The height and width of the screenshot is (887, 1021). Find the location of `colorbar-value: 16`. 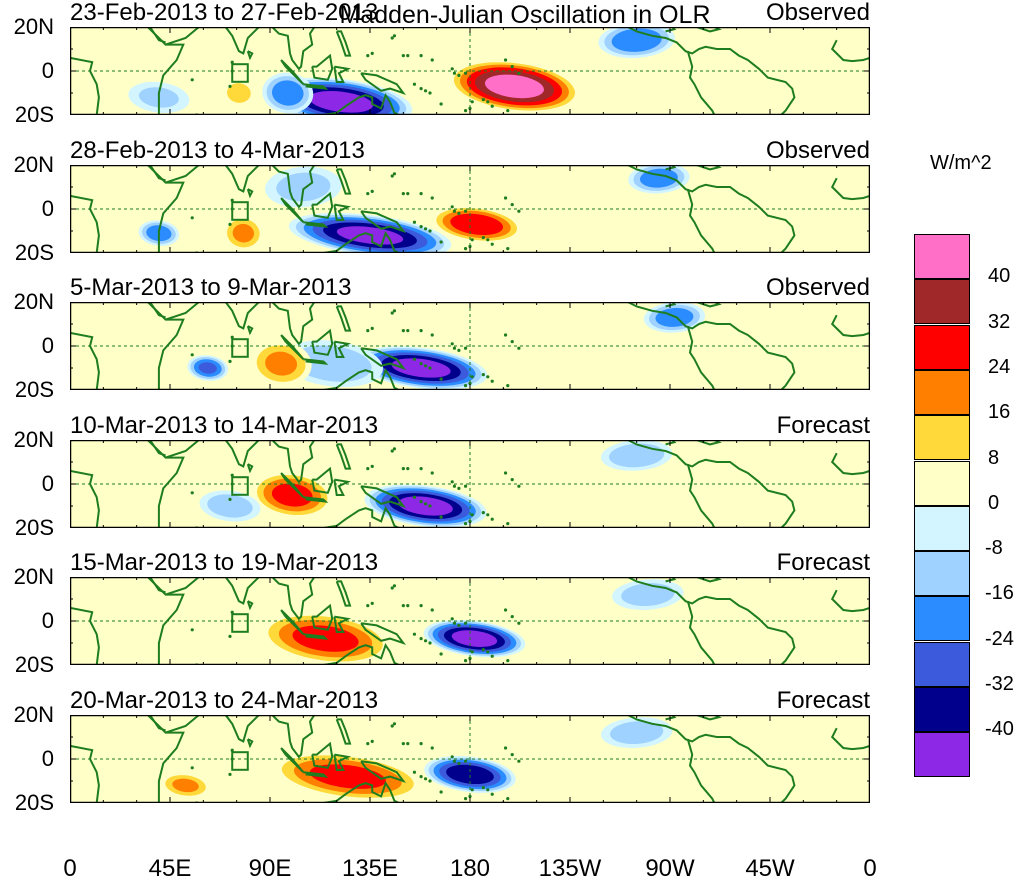

colorbar-value: 16 is located at coordinates (999, 412).